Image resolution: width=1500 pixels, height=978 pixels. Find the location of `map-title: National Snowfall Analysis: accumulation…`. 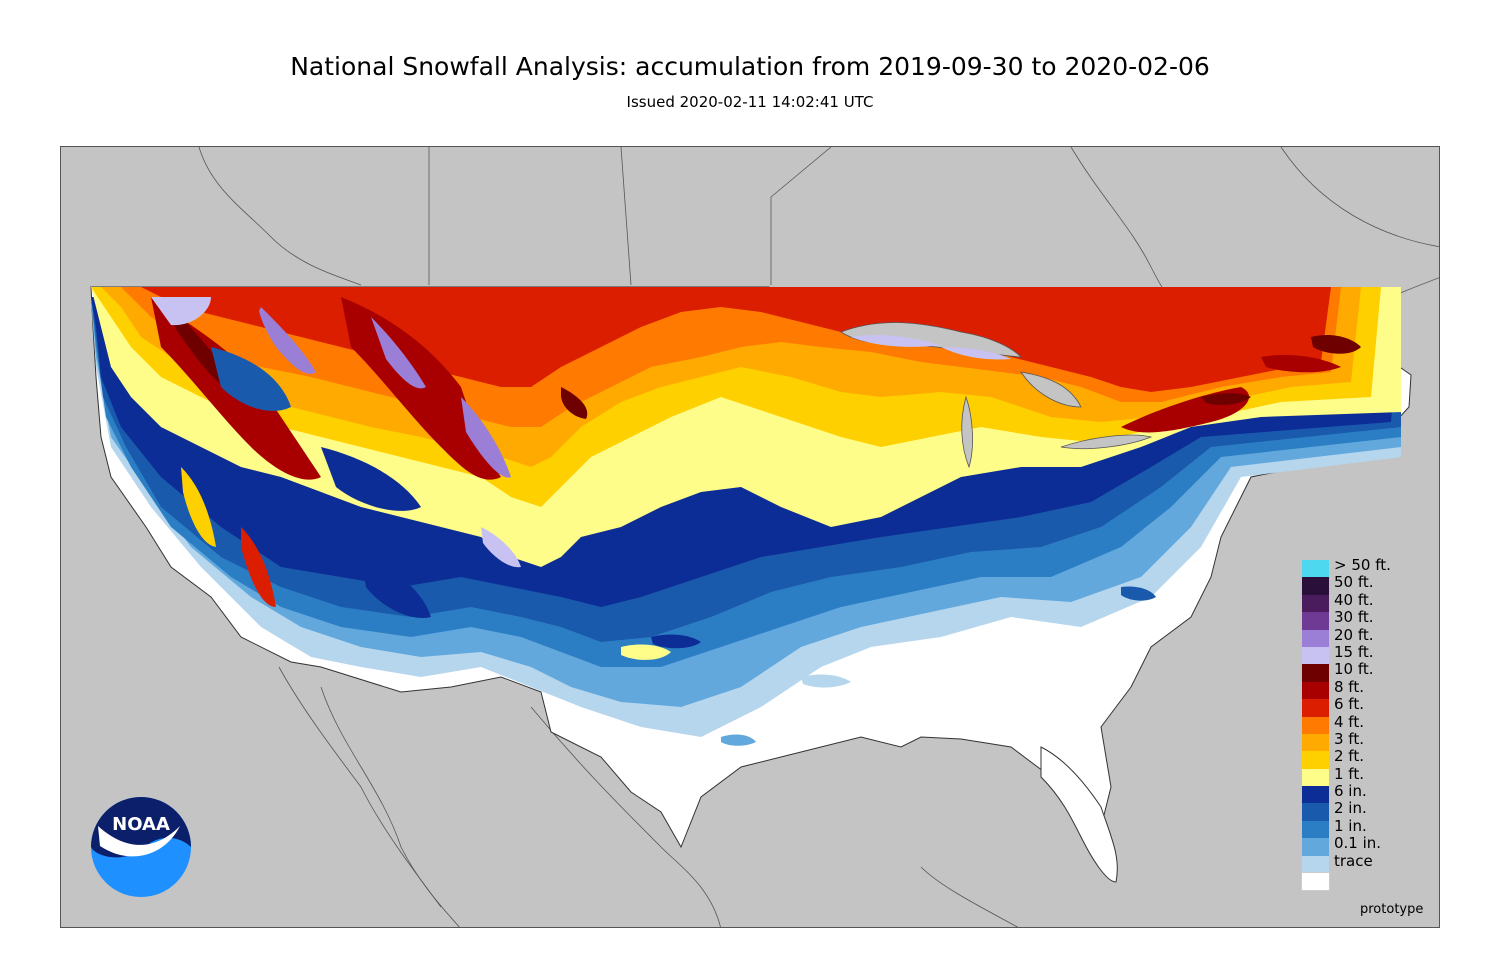

map-title: National Snowfall Analysis: accumulation… is located at coordinates (750, 66).